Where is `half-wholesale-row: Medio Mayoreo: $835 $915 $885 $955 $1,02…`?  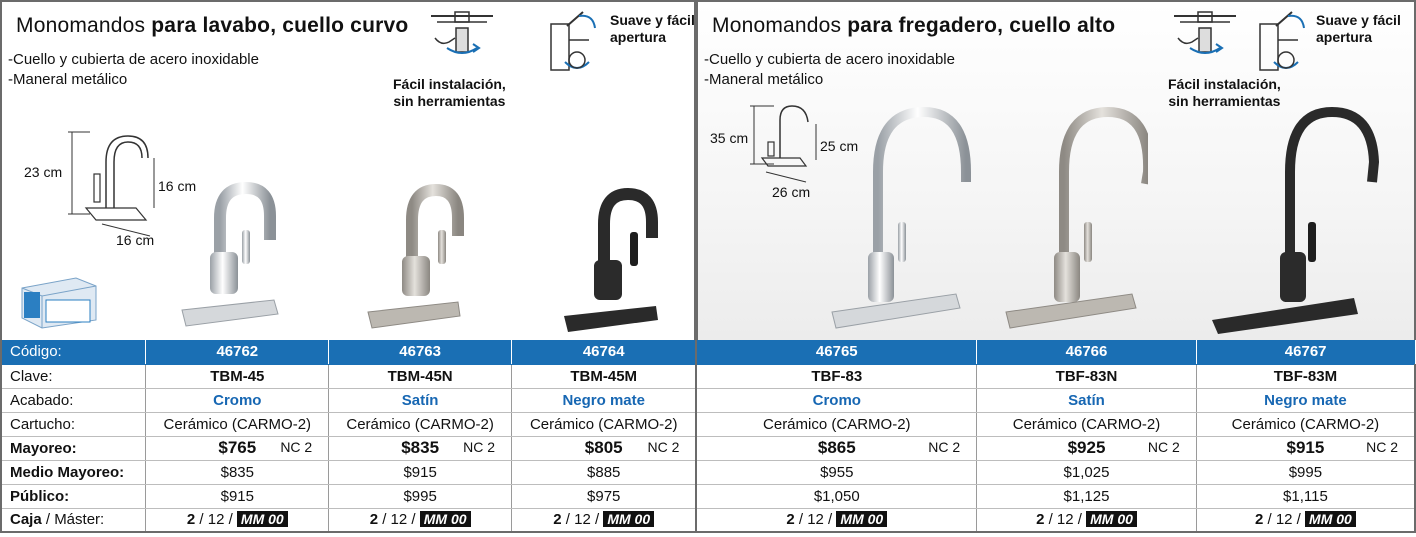 half-wholesale-row: Medio Mayoreo: $835 $915 $885 $955 $1,02… is located at coordinates (708, 472).